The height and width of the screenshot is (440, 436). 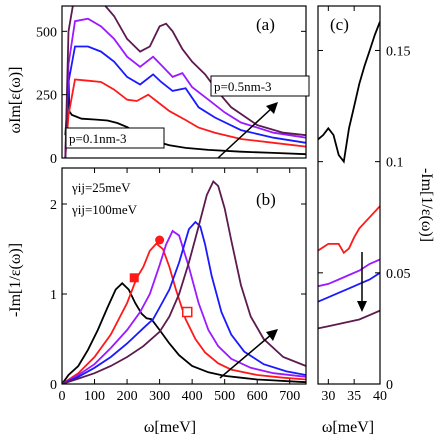 I want to click on x-tick-label: 600, so click(x=257, y=396).